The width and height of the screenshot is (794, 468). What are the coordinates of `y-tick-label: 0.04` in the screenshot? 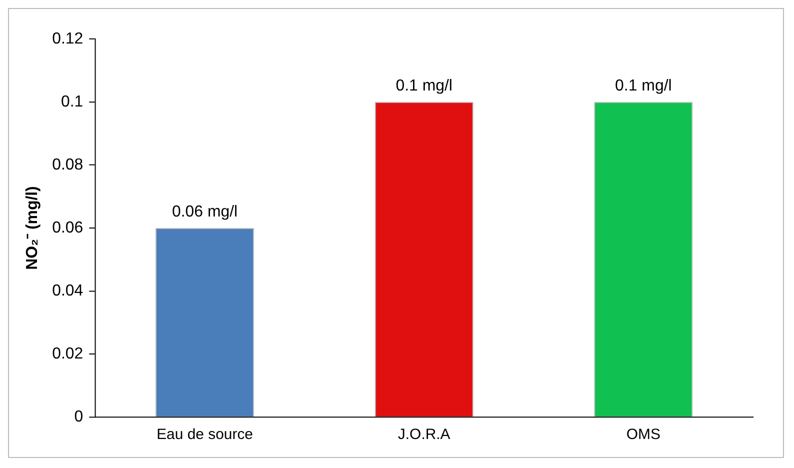 It's located at (68, 291).